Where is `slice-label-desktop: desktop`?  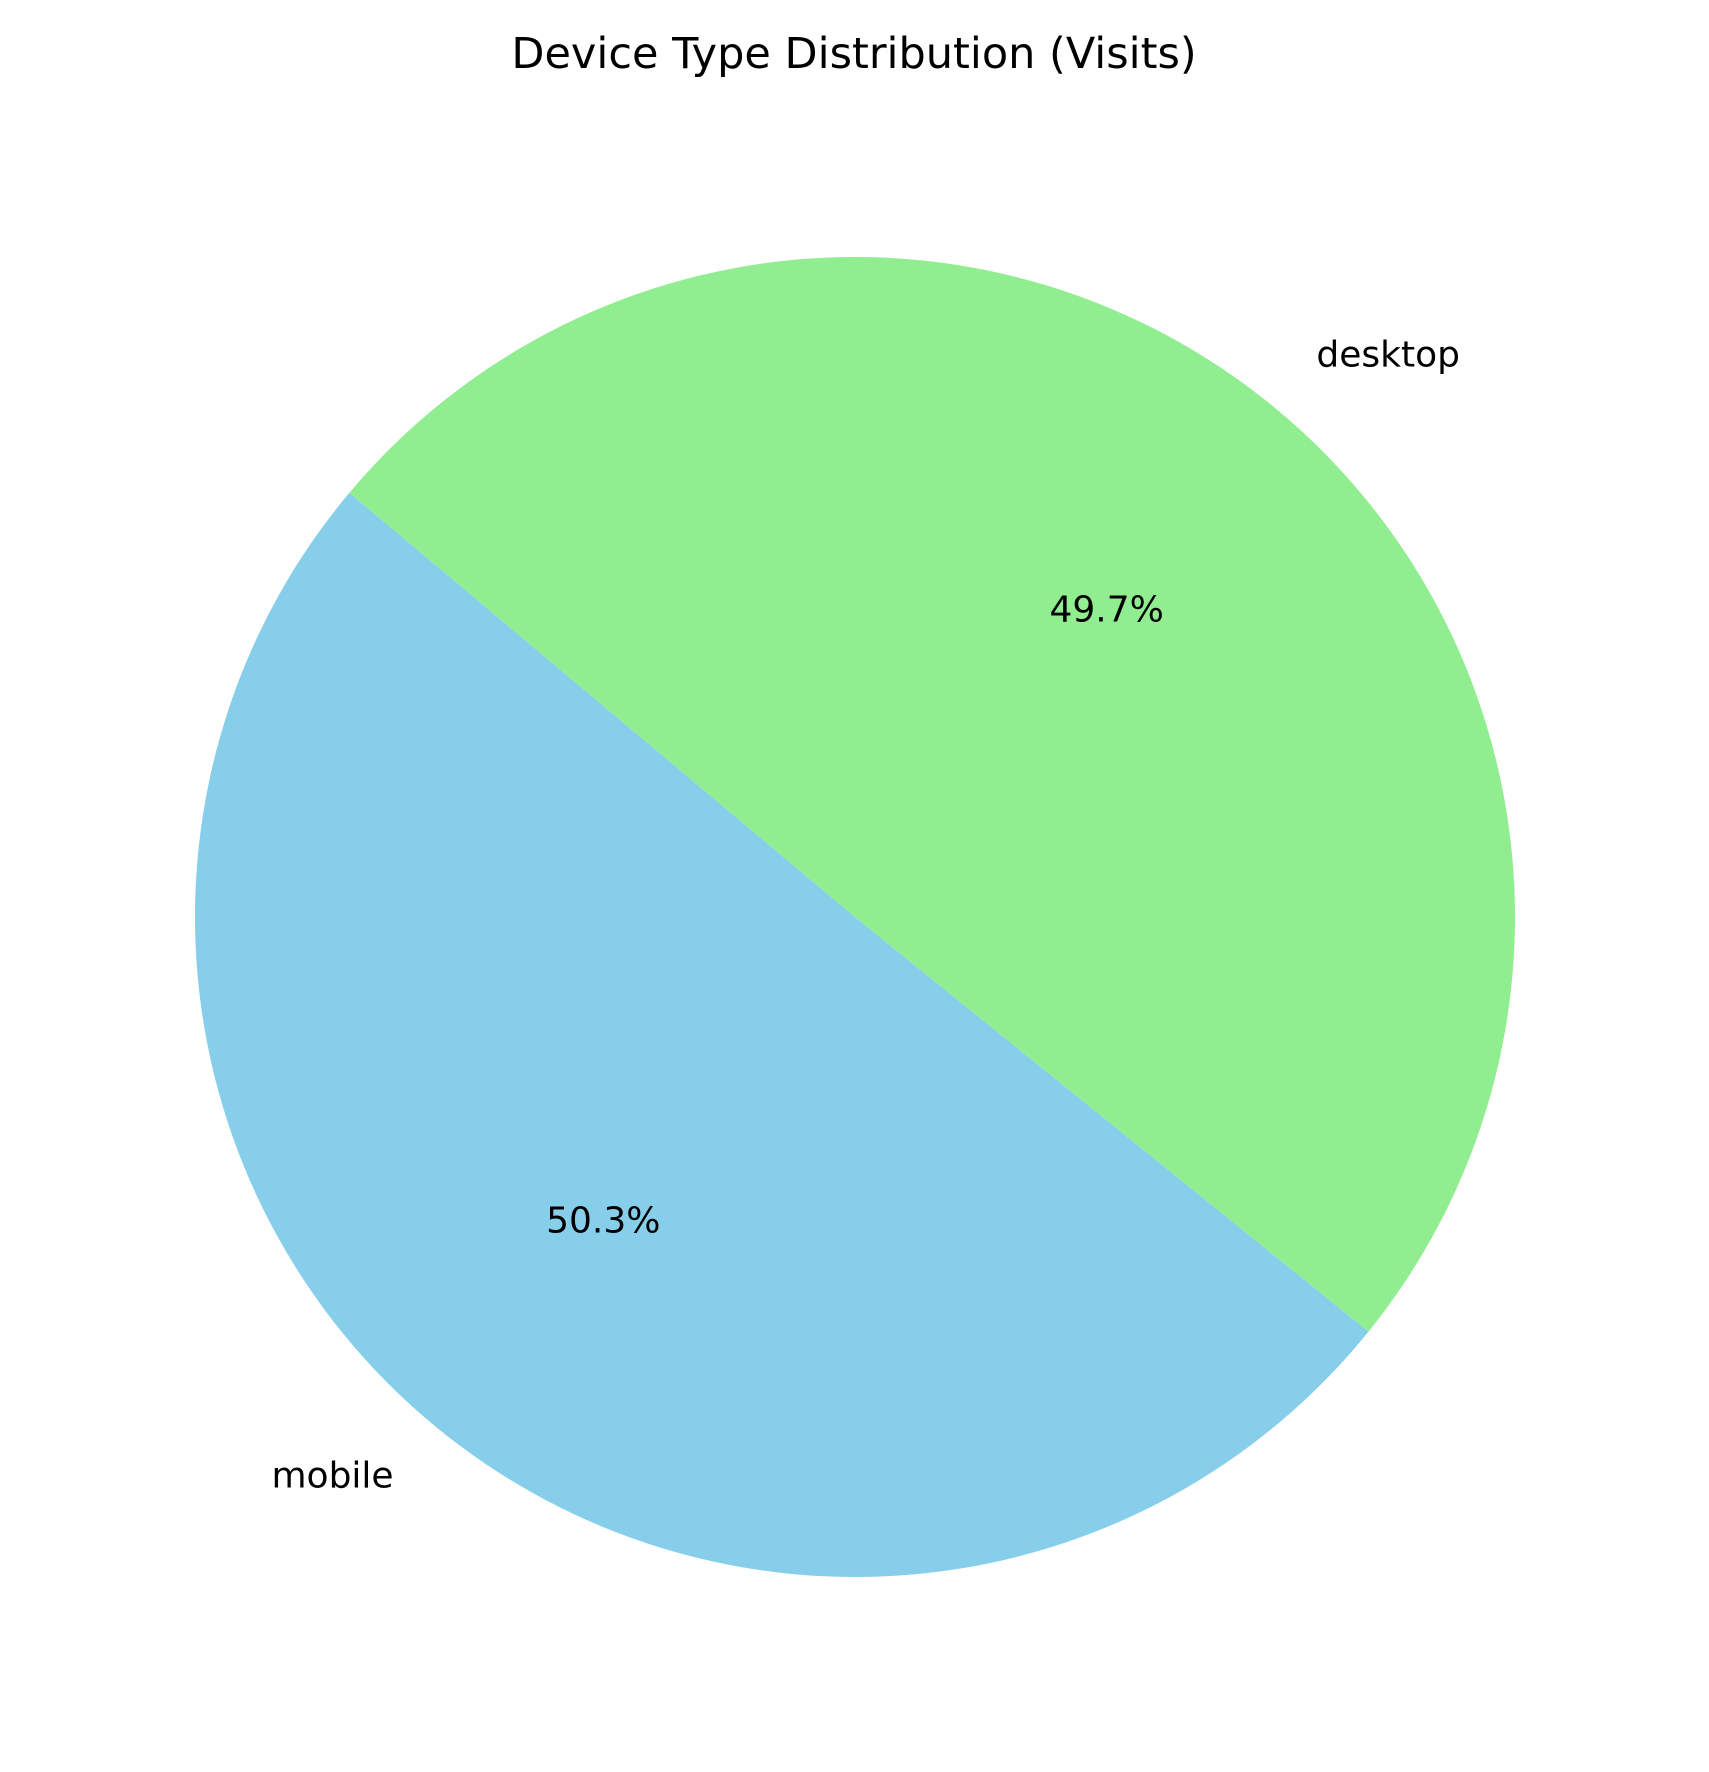 slice-label-desktop: desktop is located at coordinates (1388, 354).